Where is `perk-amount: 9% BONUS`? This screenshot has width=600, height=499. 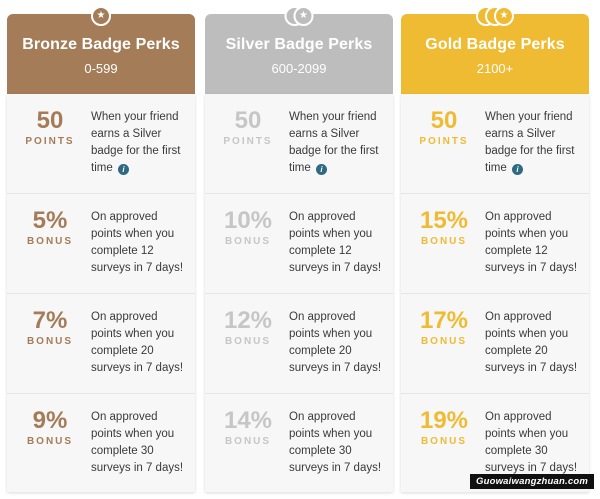
perk-amount: 9% BONUS is located at coordinates (50, 427).